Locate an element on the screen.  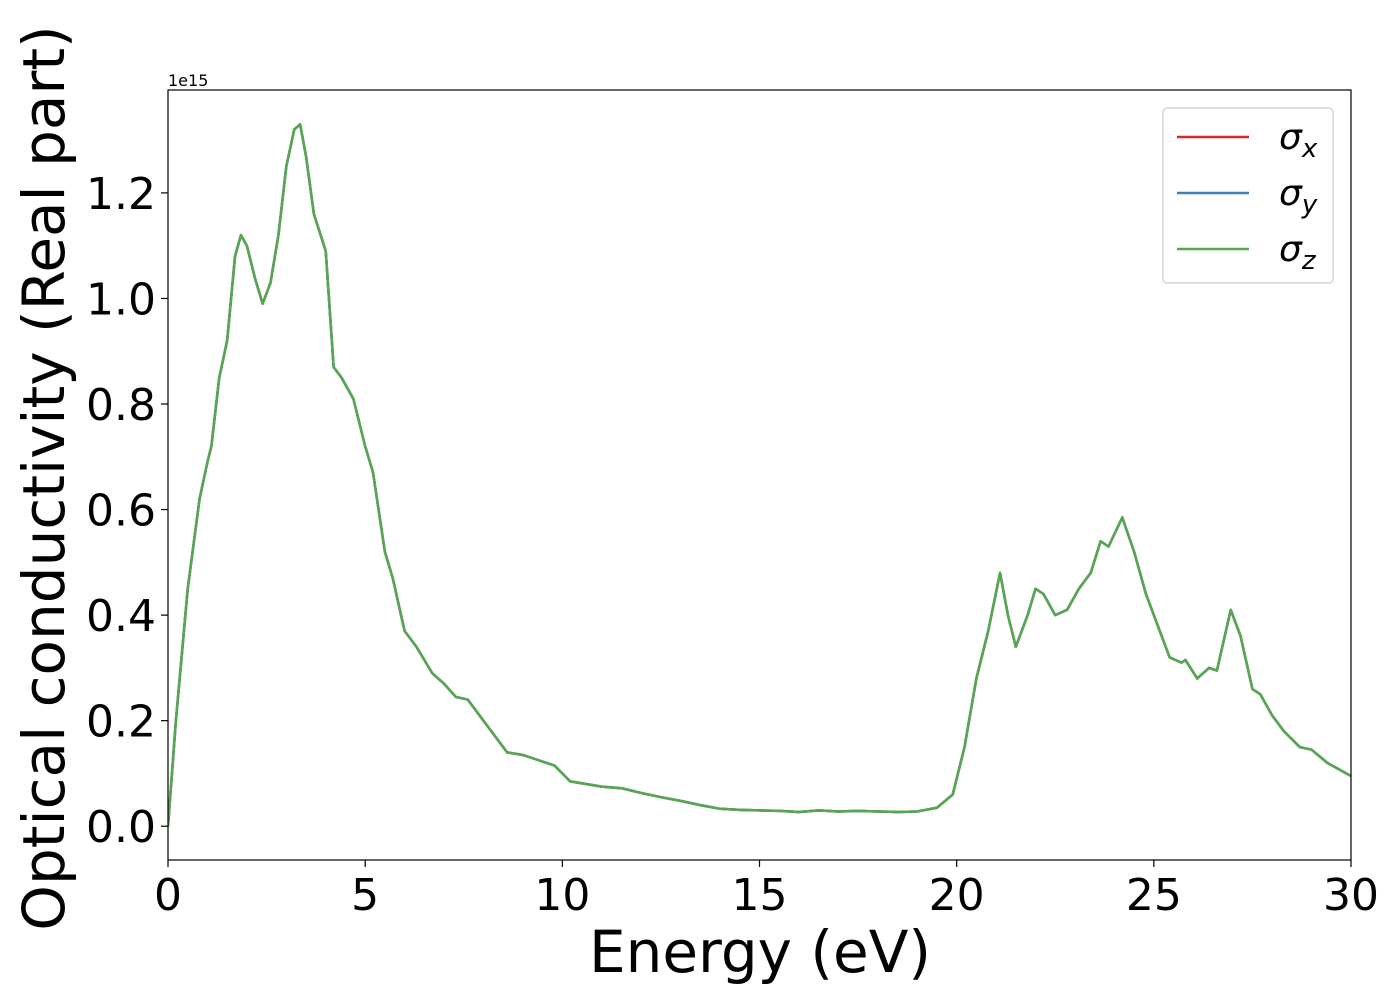
y-tick-label: 0.8 is located at coordinates (121, 405).